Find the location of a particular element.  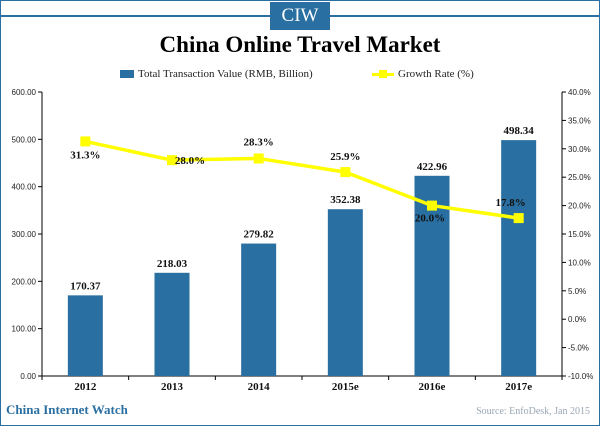

legend-label-growth-rate: Growth Rate (%) is located at coordinates (436, 74).